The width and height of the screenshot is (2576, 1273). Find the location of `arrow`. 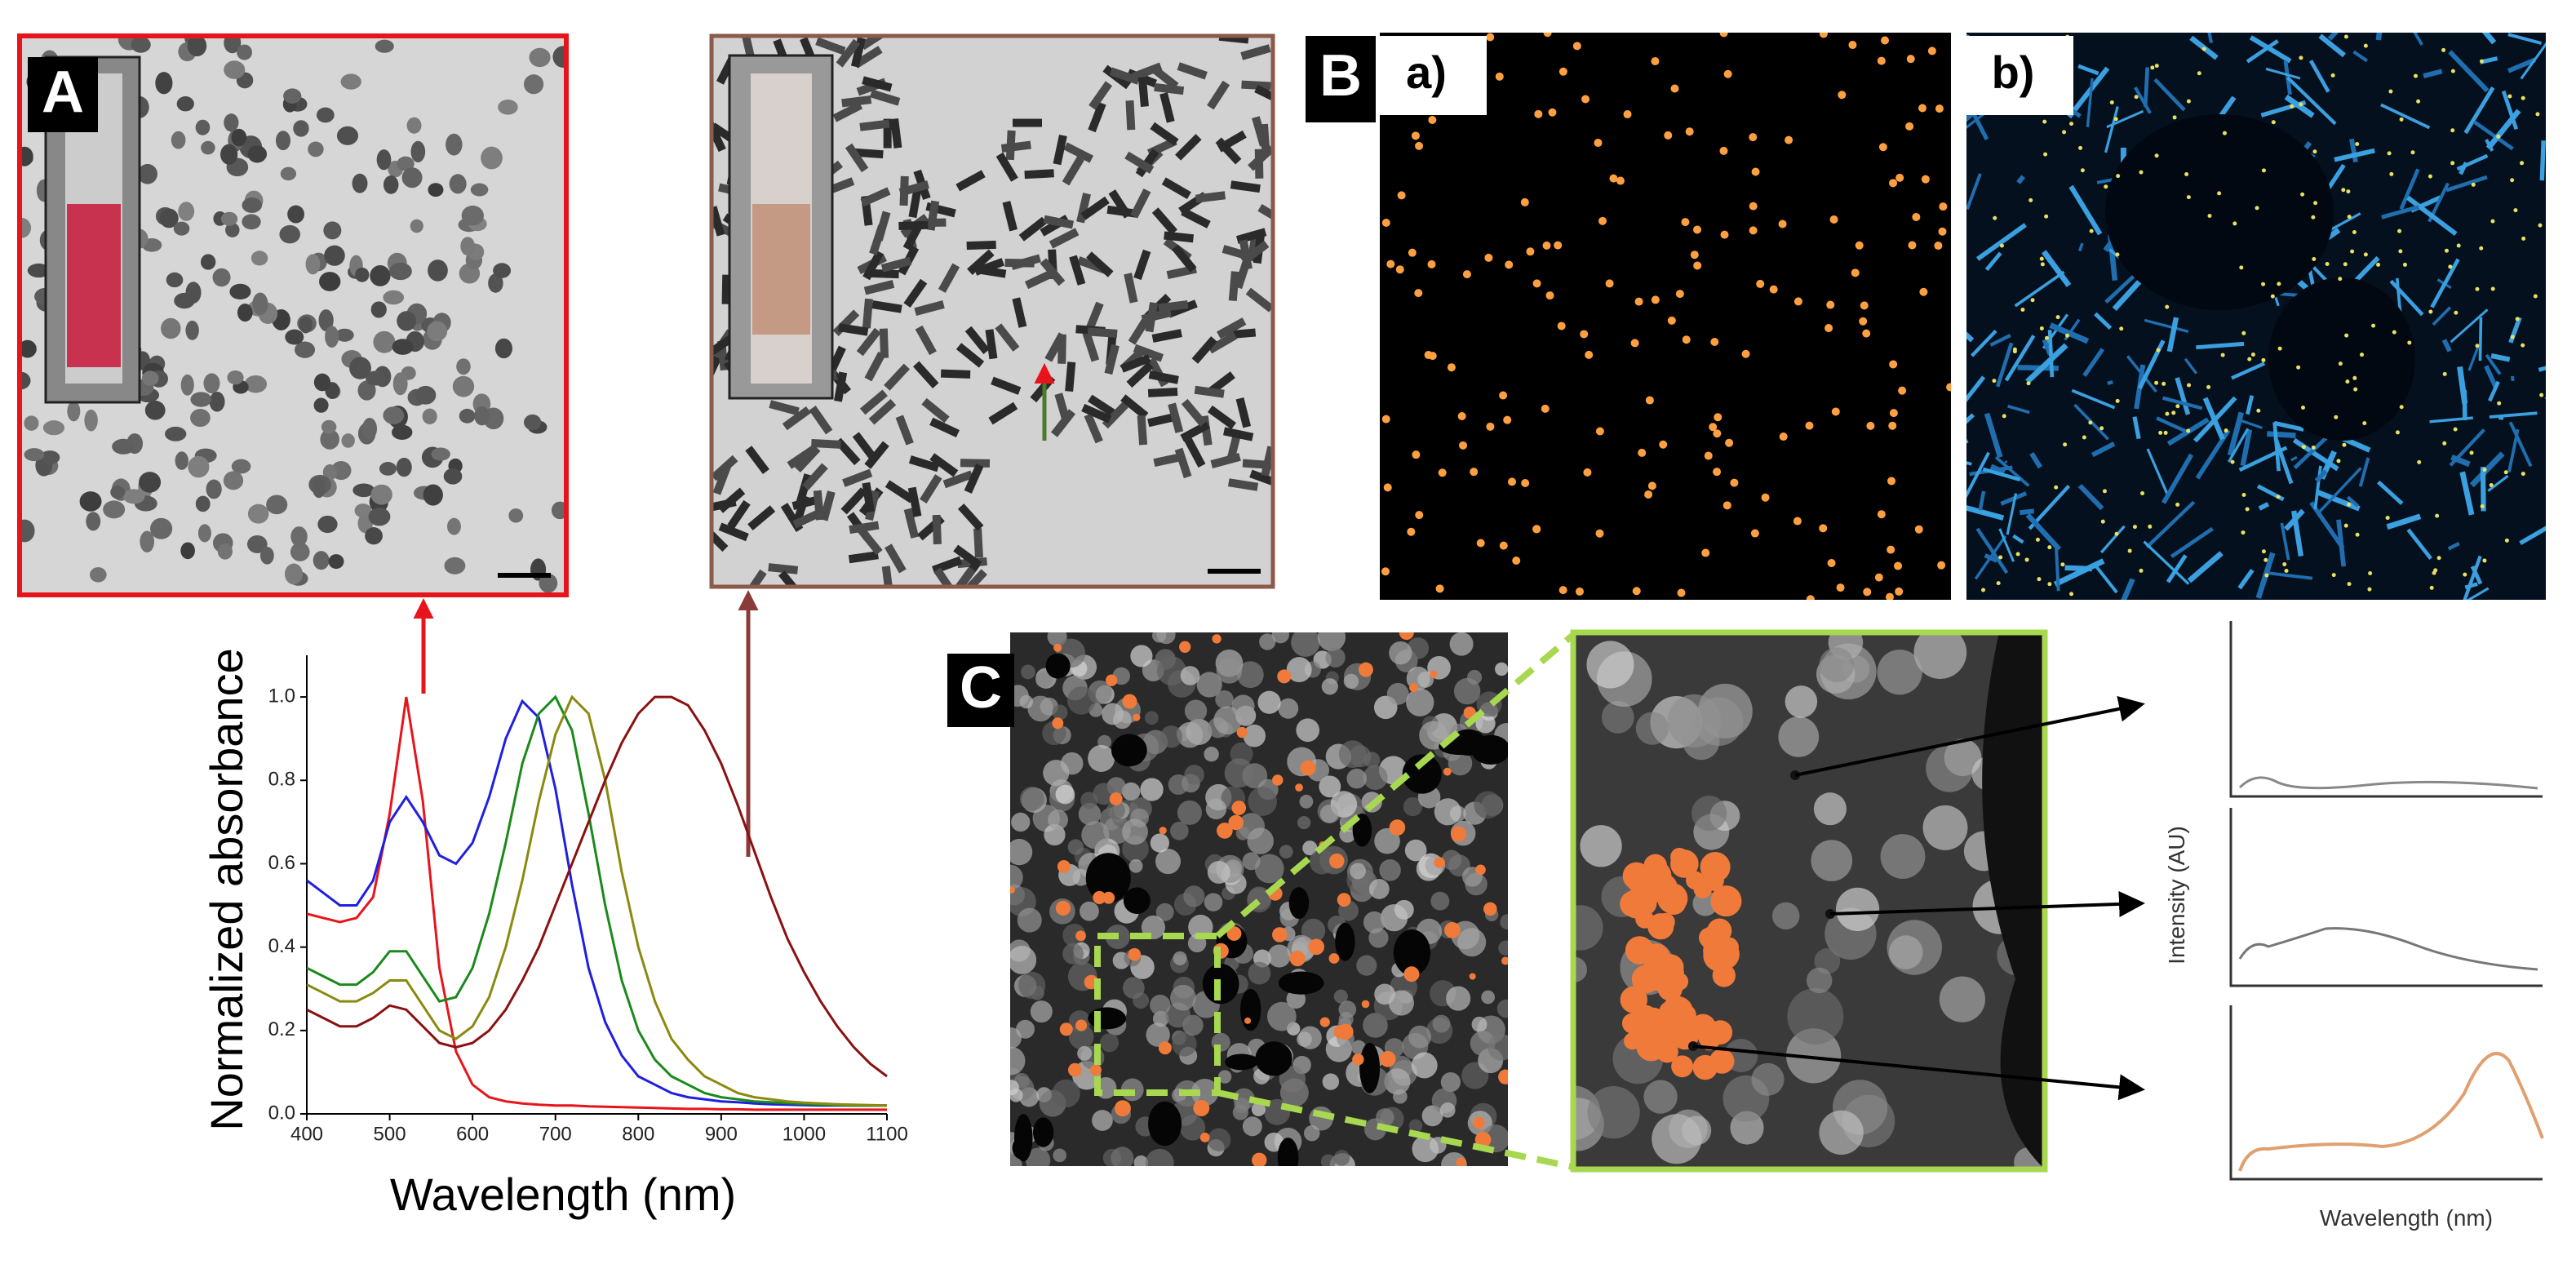

arrow is located at coordinates (1969, 736).